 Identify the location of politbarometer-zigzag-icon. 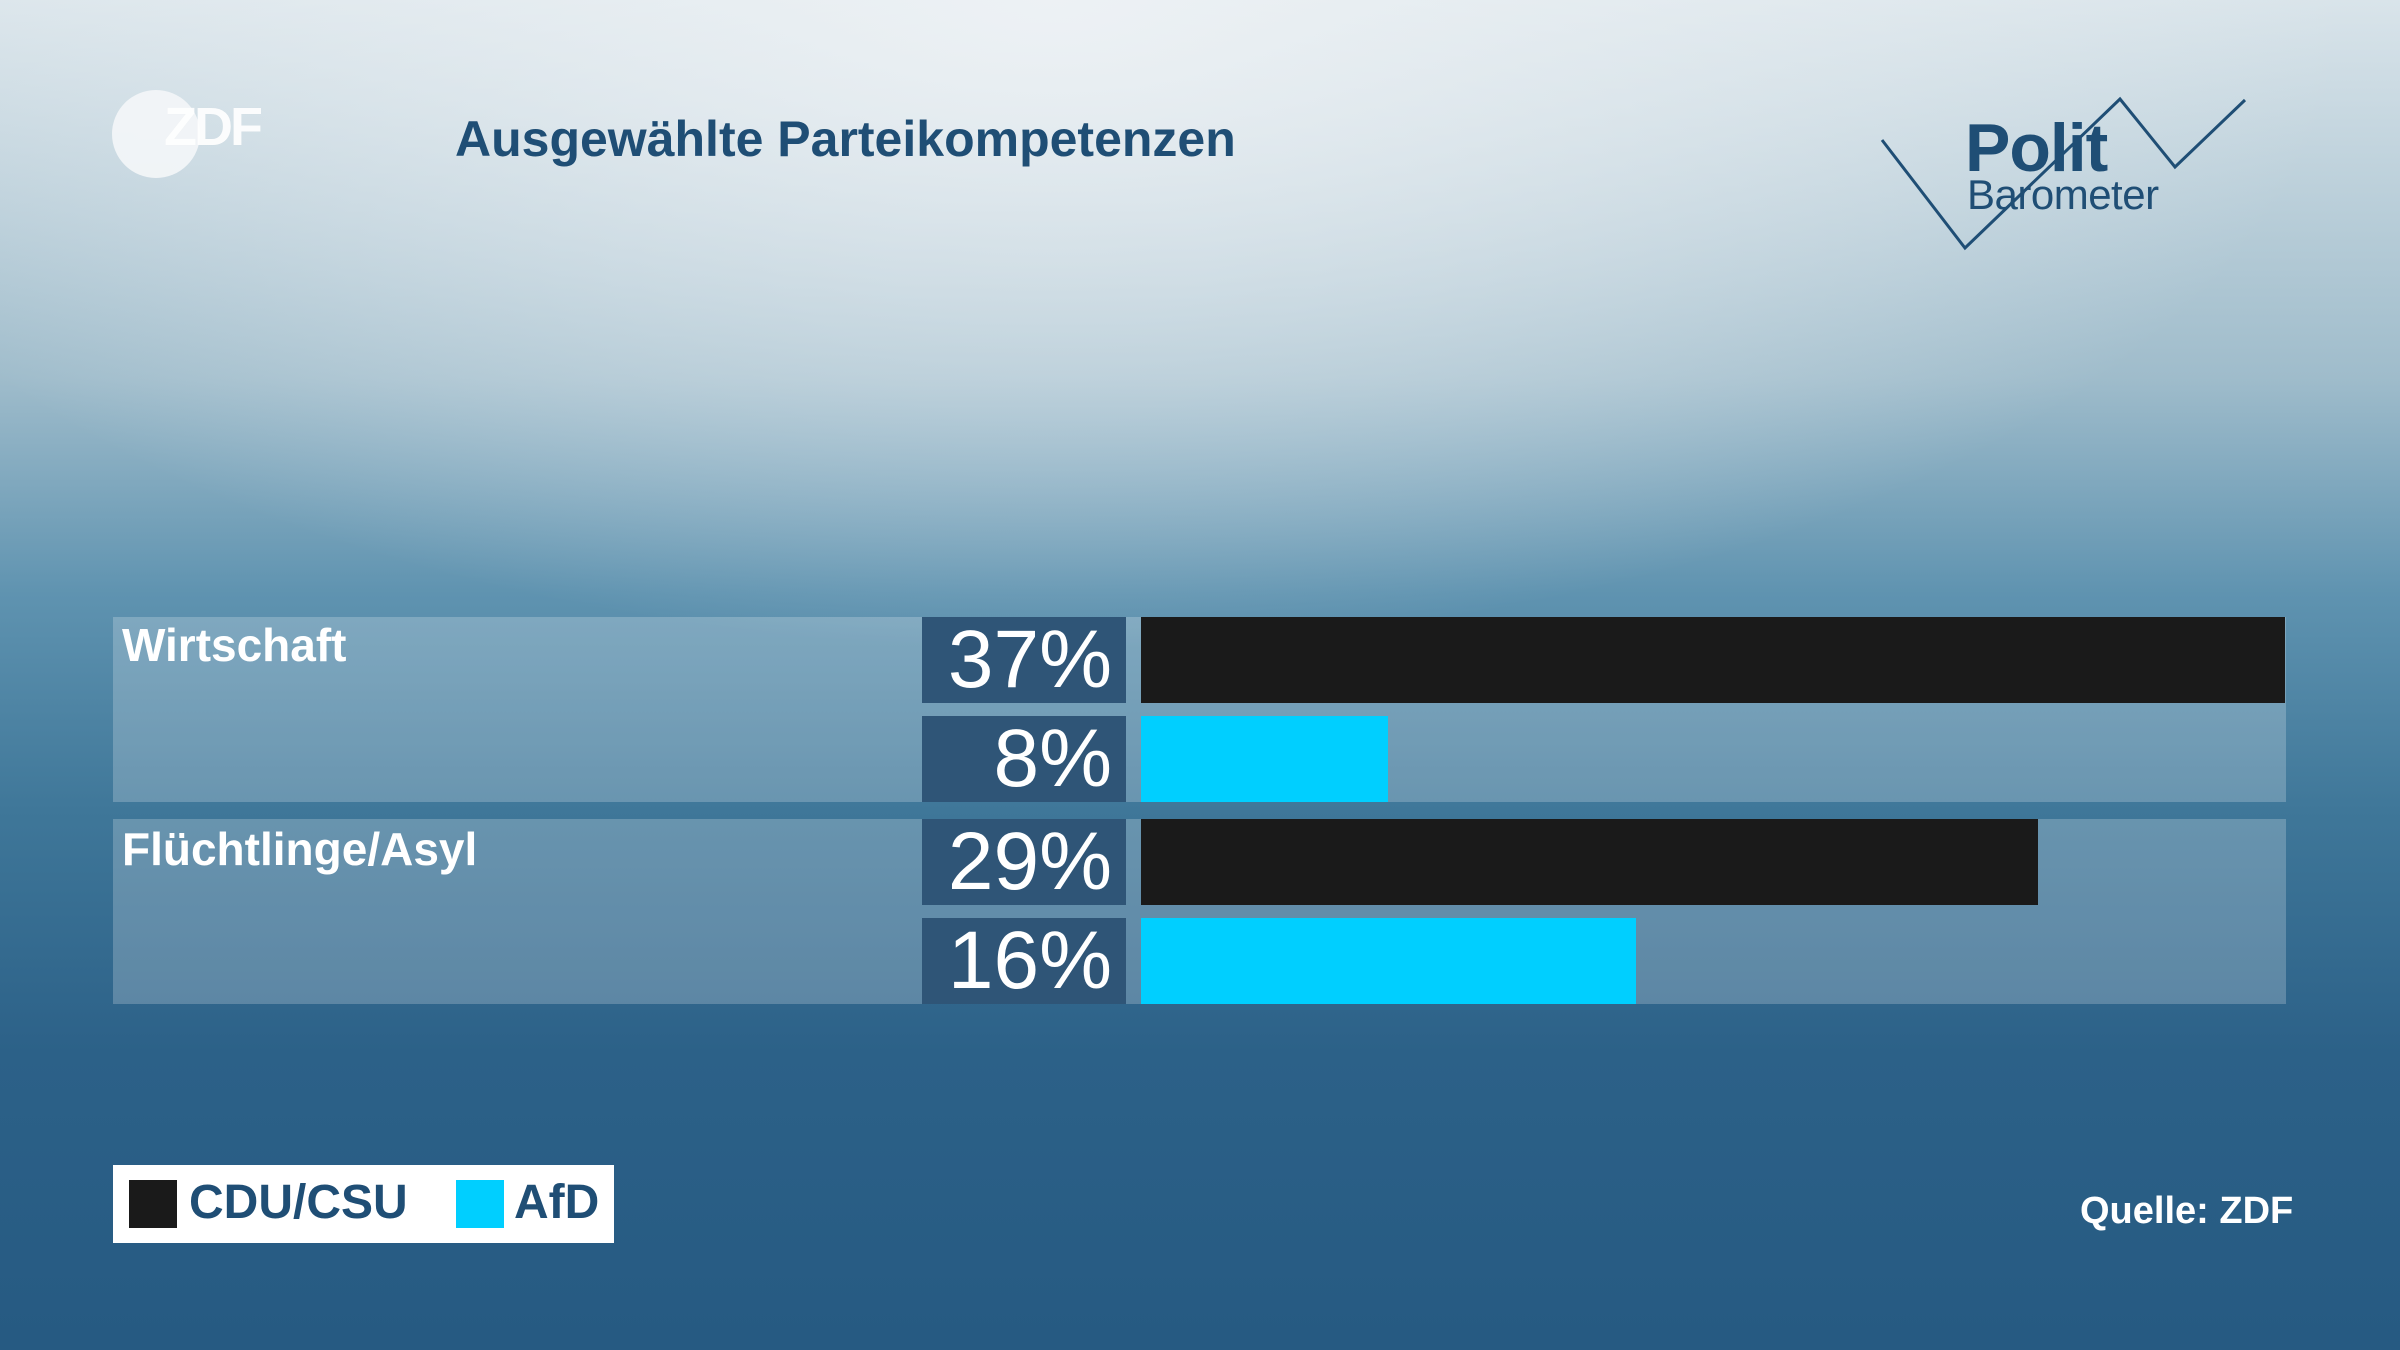
(2063, 173).